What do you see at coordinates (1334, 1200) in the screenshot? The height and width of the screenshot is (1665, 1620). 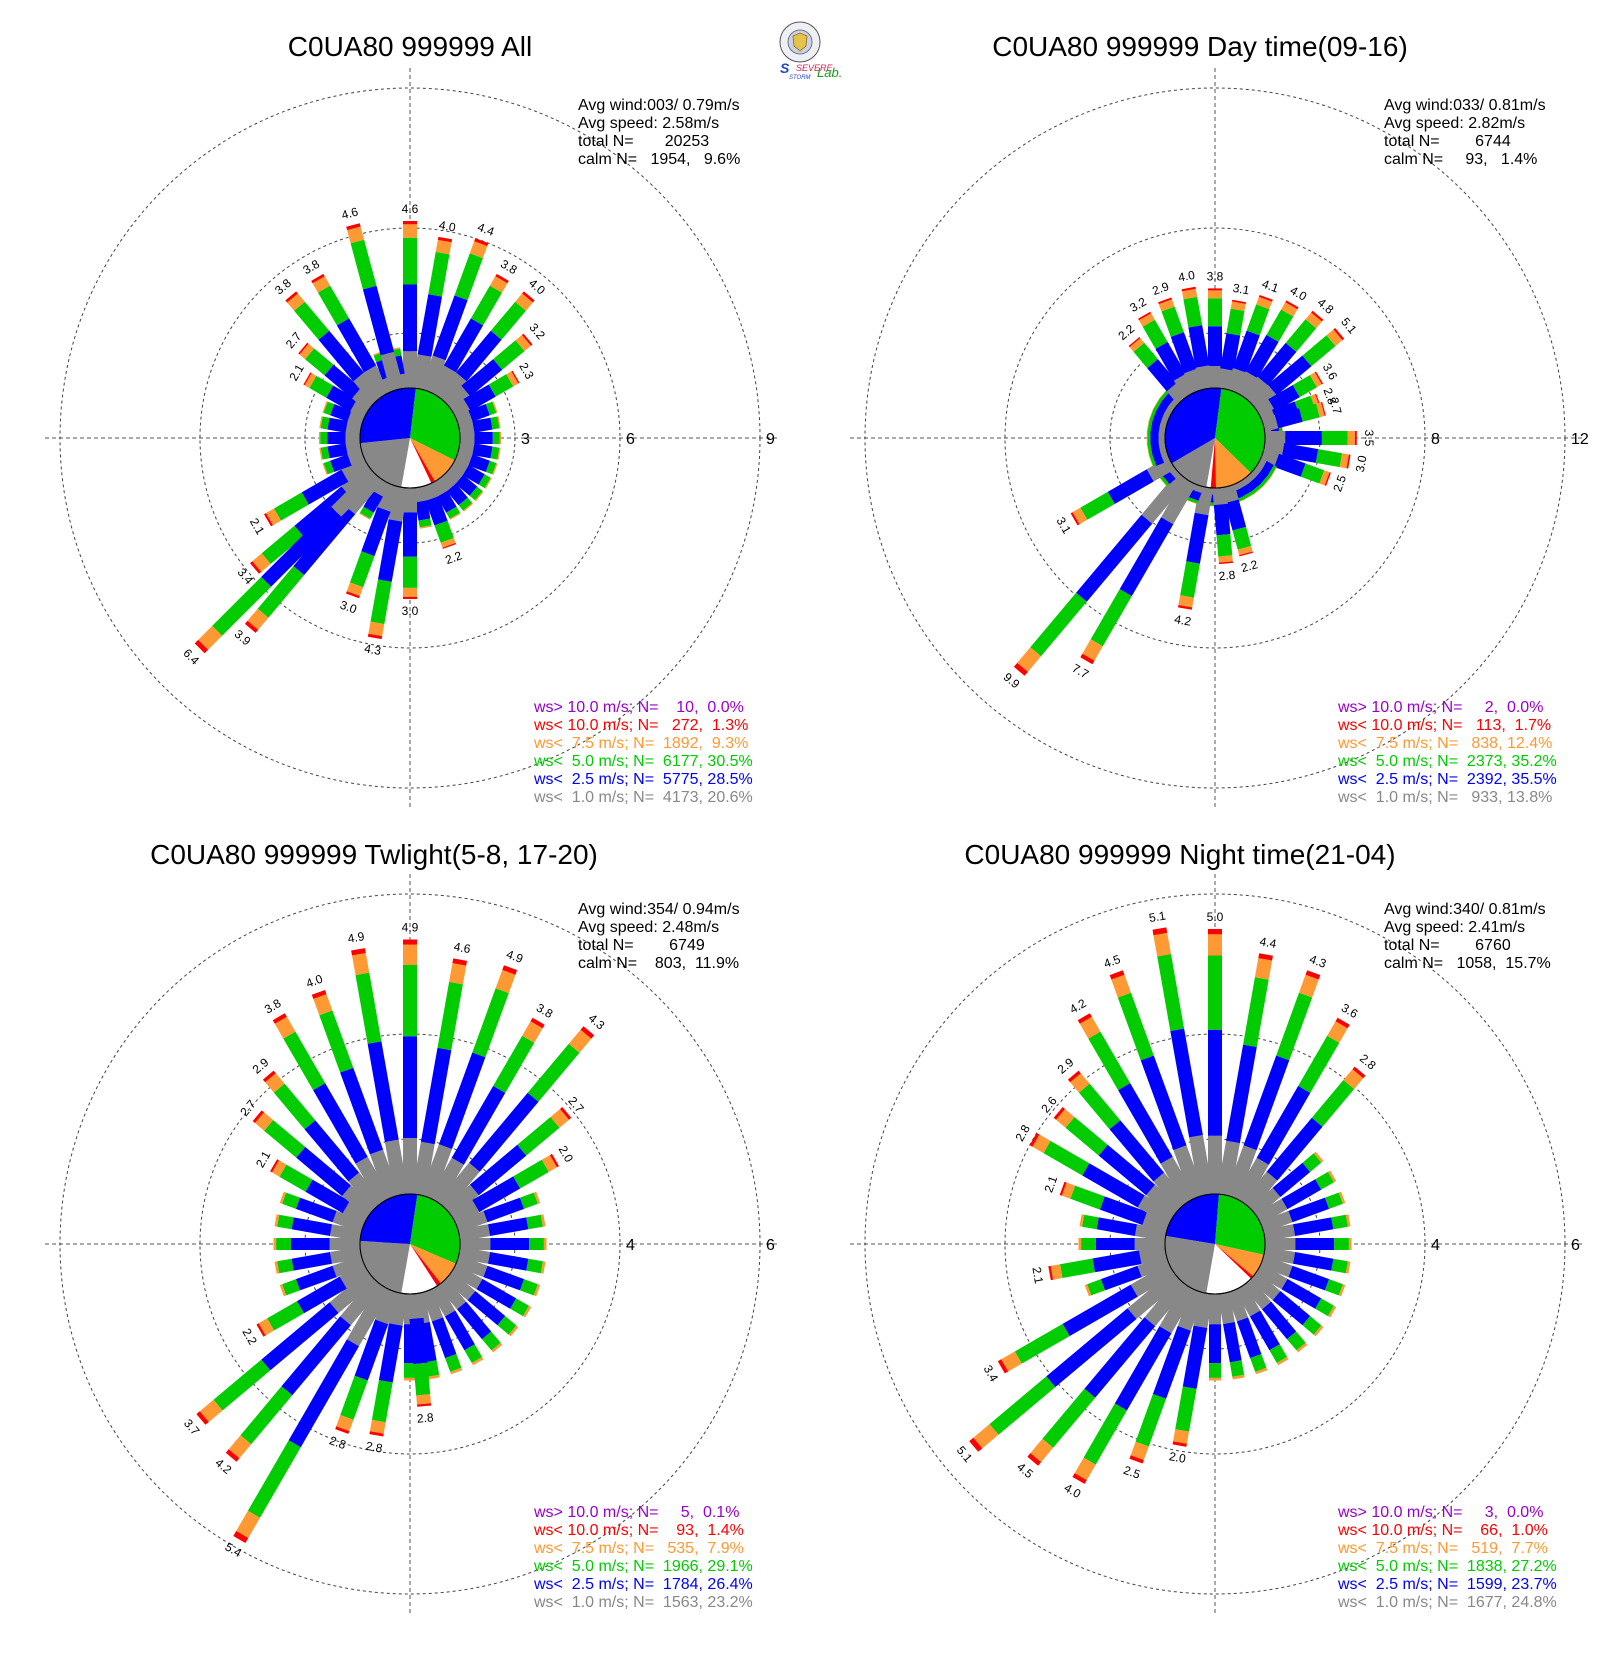 I see `bar-70-segment-lt5` at bounding box center [1334, 1200].